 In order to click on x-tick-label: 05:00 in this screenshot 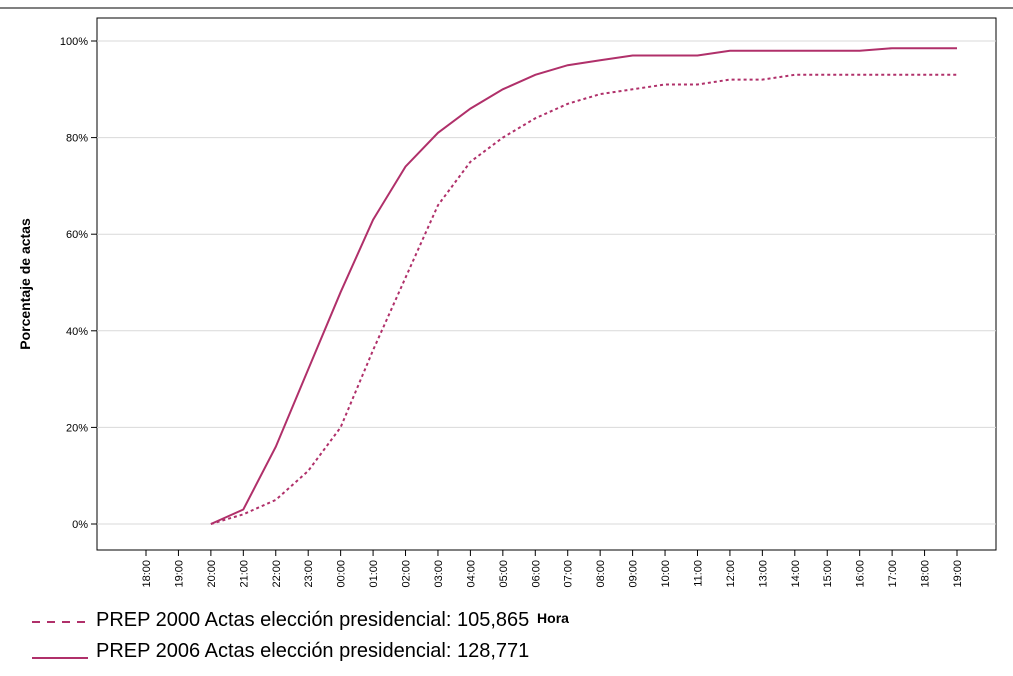, I will do `click(504, 574)`.